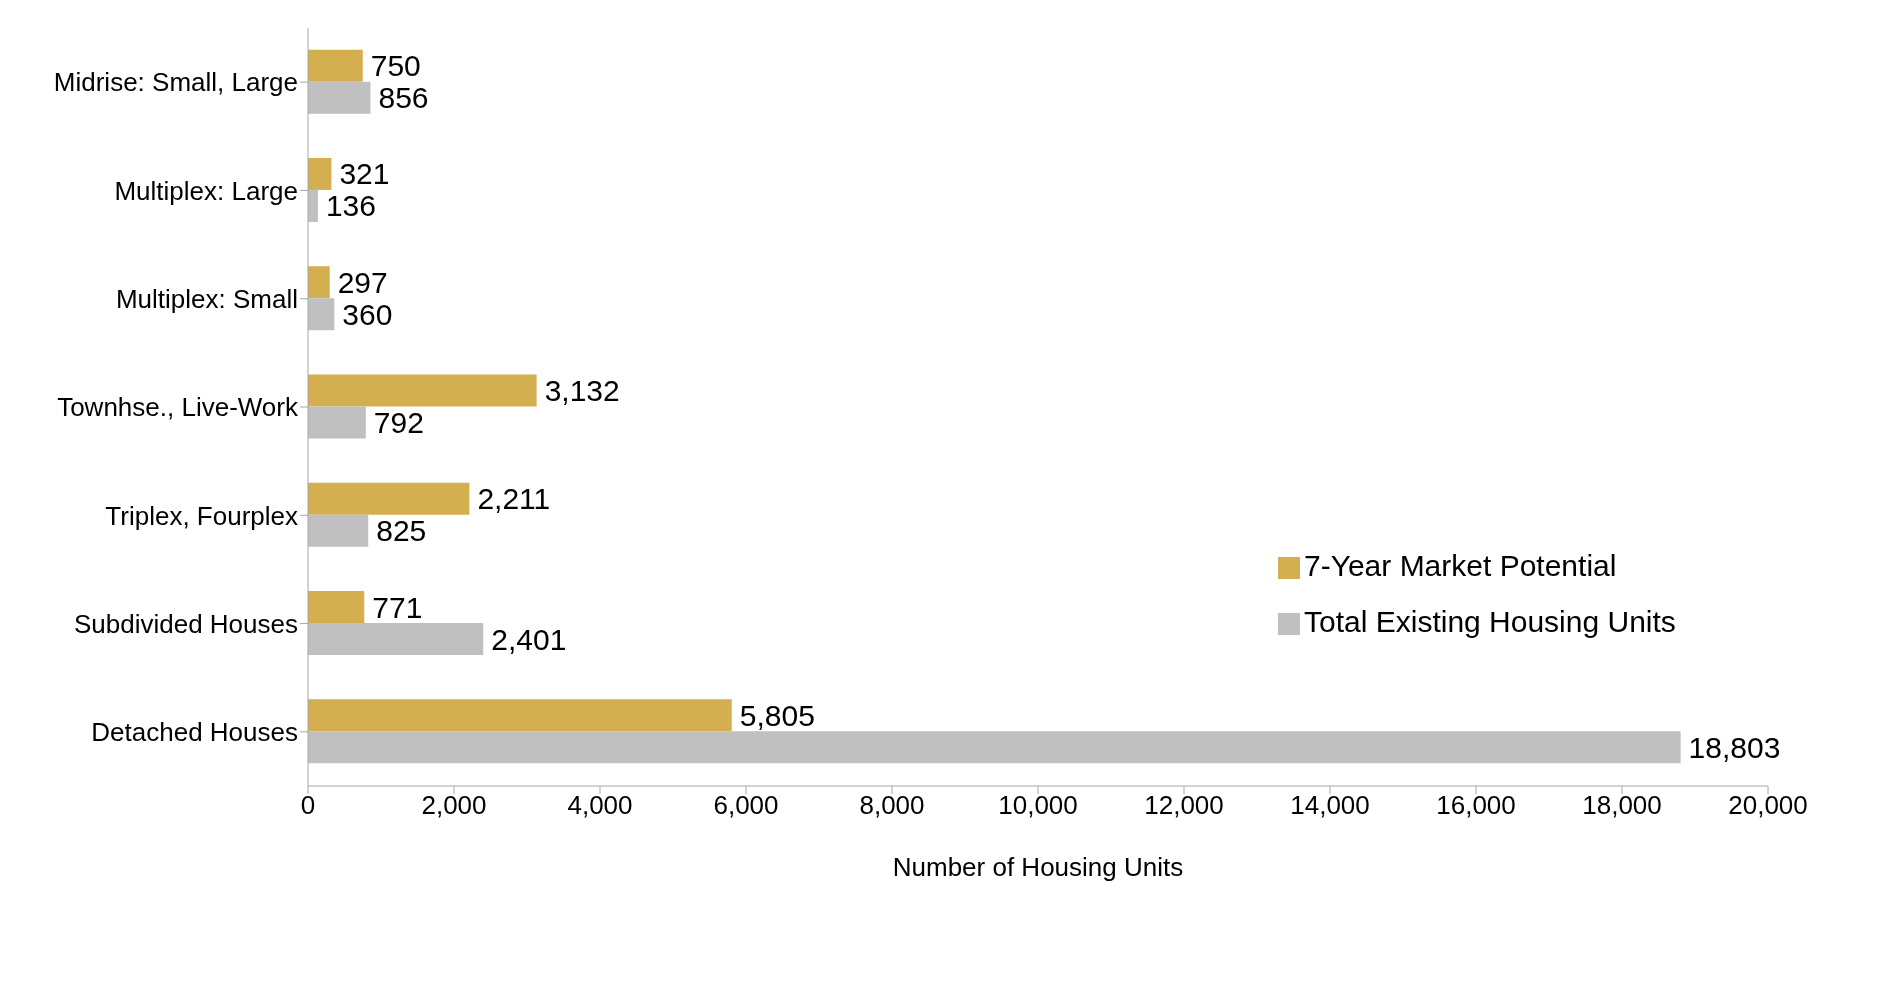 This screenshot has width=1894, height=1006. Describe the element at coordinates (175, 82) in the screenshot. I see `y-tick-label: Midrise: Small, Large` at that location.